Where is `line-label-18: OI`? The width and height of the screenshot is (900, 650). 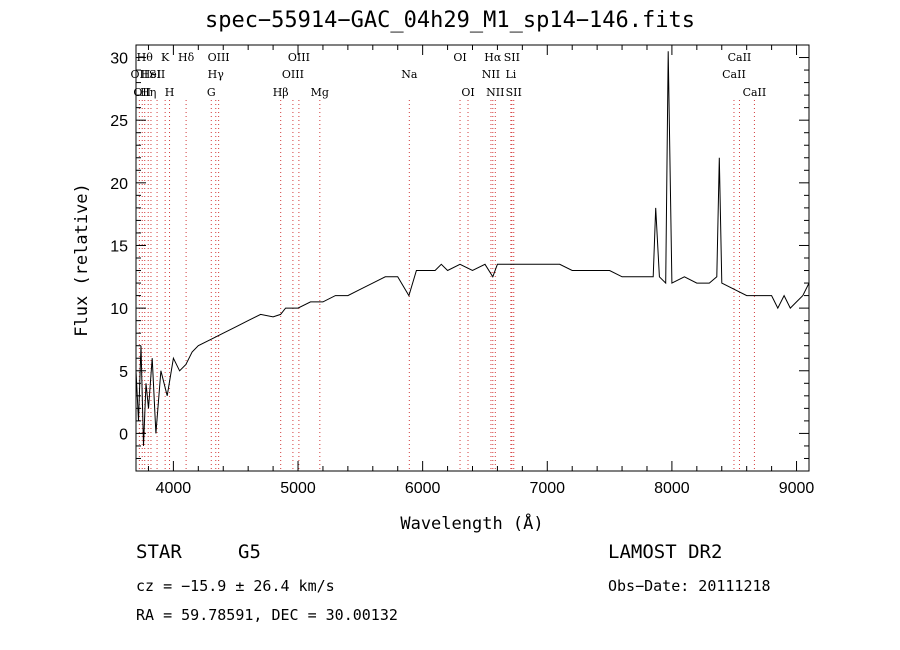 line-label-18: OI is located at coordinates (467, 92).